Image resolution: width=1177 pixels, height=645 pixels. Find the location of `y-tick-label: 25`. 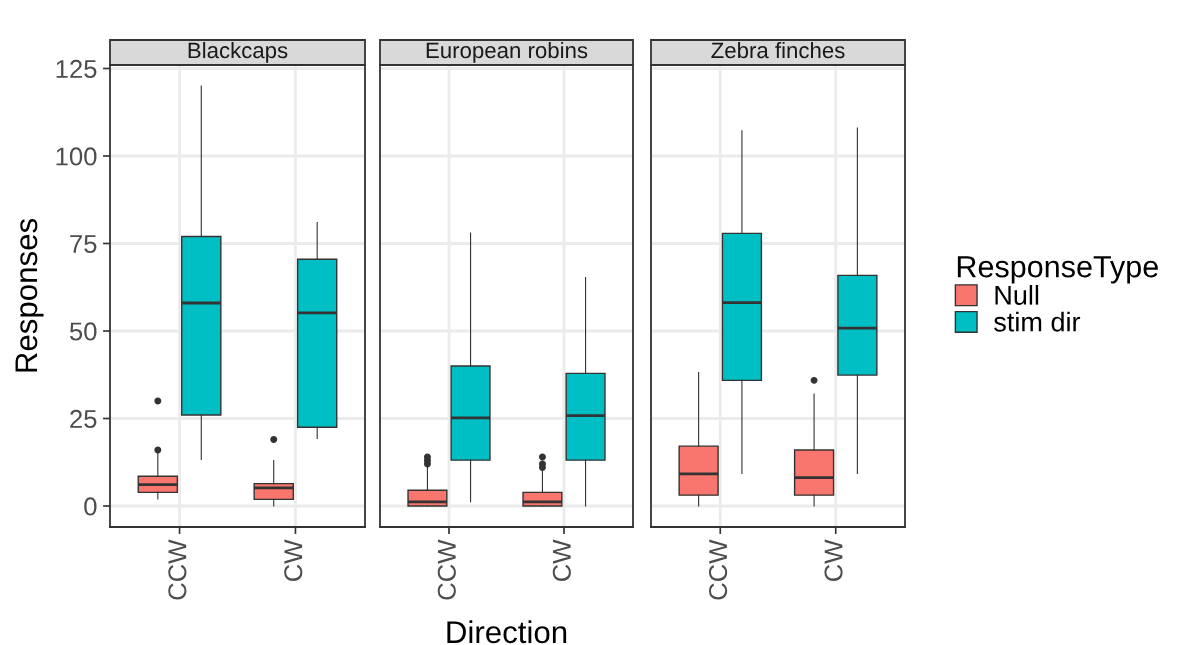

y-tick-label: 25 is located at coordinates (83, 419).